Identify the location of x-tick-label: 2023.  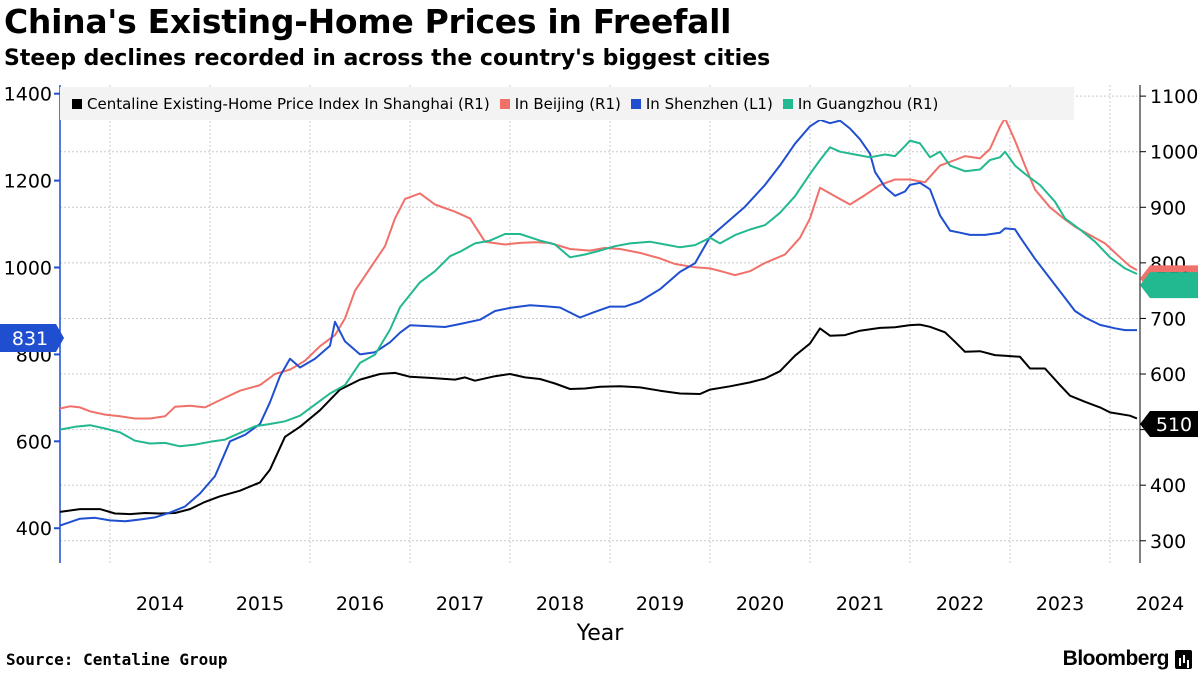
(1060, 604).